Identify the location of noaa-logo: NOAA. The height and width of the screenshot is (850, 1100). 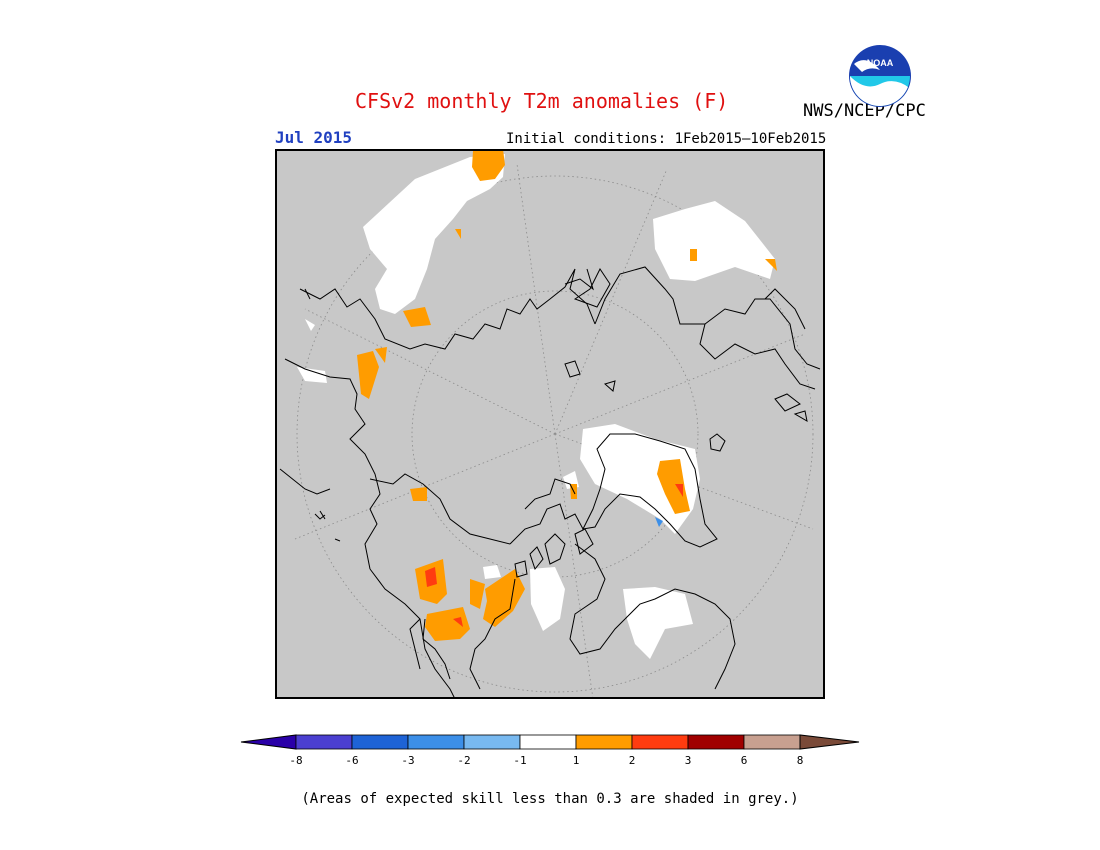
(880, 76).